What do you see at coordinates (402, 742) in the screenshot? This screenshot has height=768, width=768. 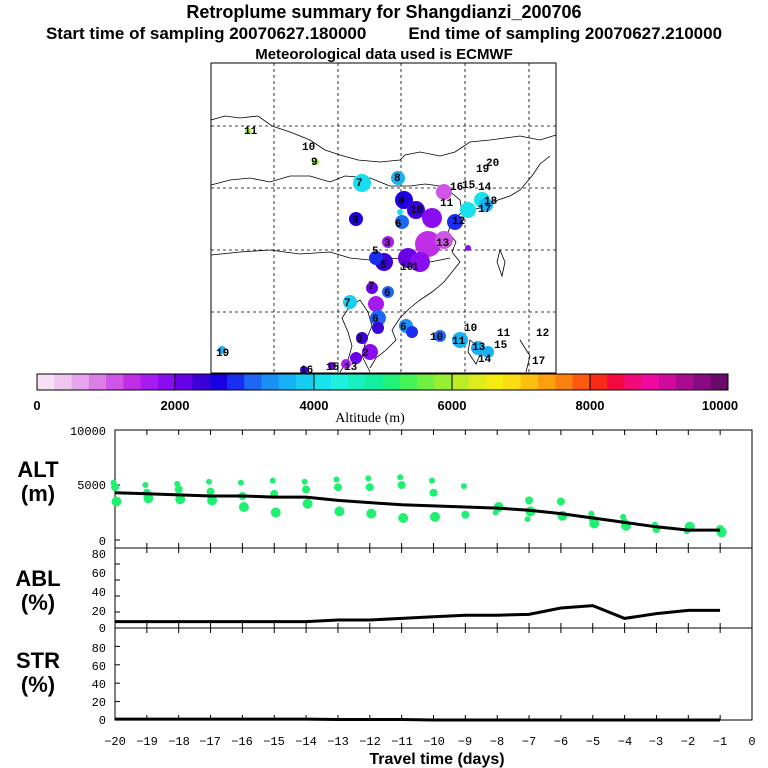 I see `x-tick-label: −11` at bounding box center [402, 742].